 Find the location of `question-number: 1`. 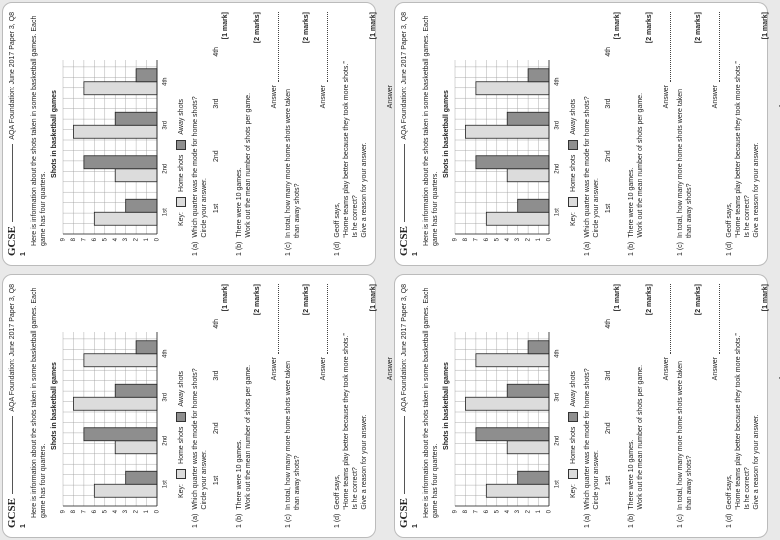

question-number: 1 is located at coordinates (415, 526).